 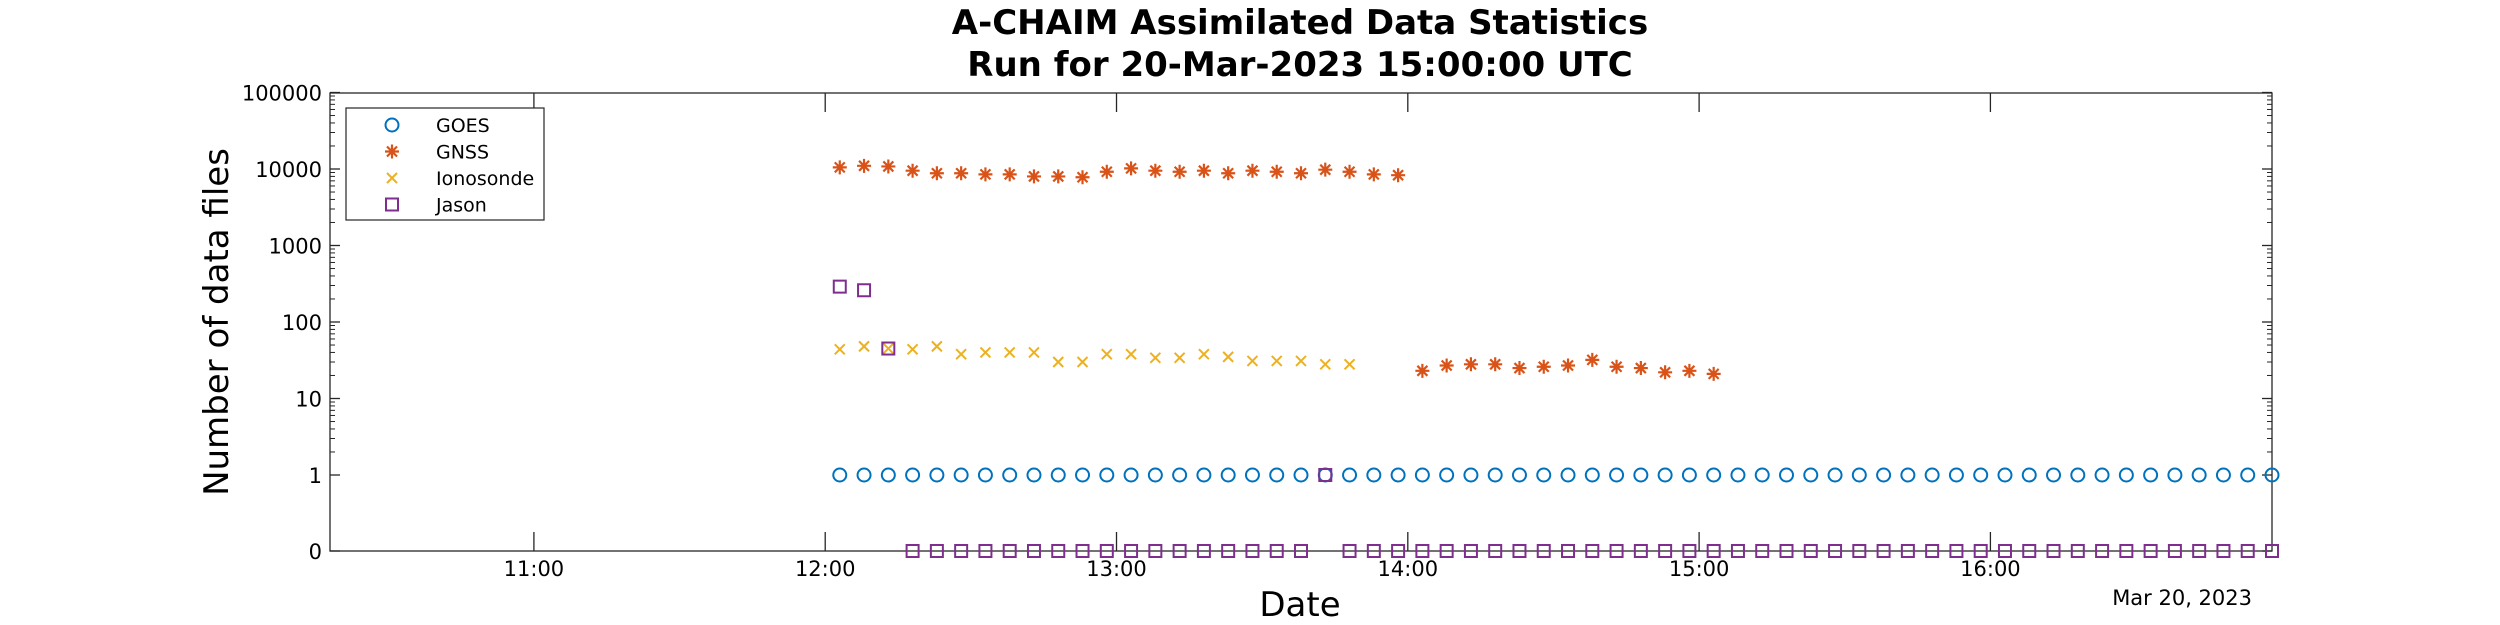 I want to click on y-tick-label: 0, so click(x=315, y=552).